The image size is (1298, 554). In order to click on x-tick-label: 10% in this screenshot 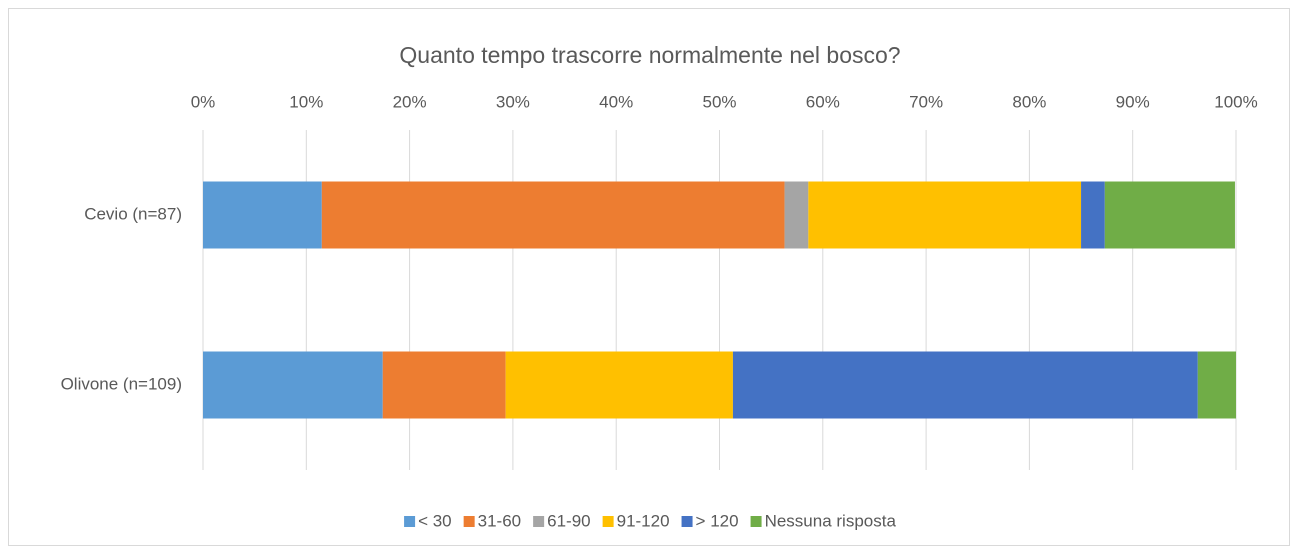, I will do `click(306, 101)`.